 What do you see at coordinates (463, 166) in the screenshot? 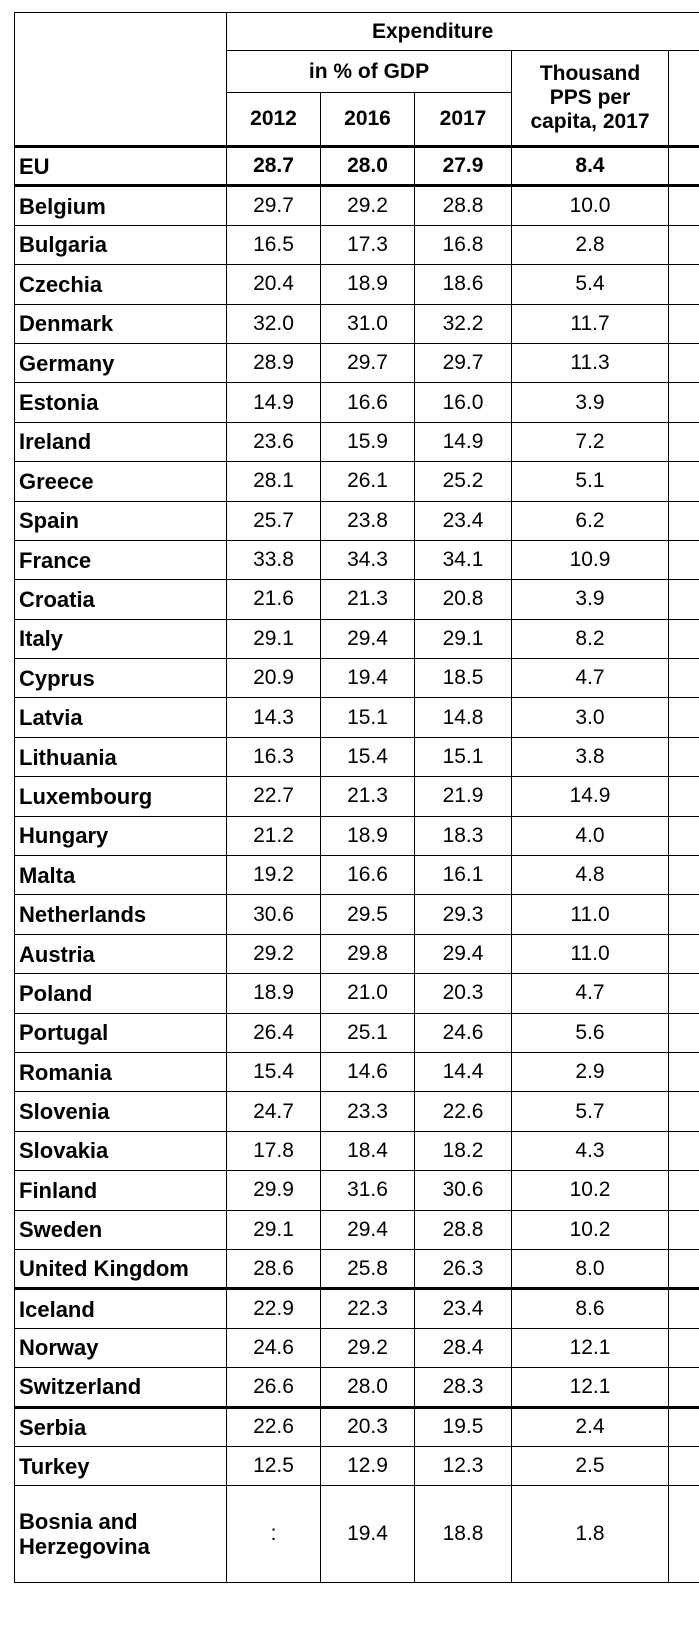
I see `value-cell: 27.9` at bounding box center [463, 166].